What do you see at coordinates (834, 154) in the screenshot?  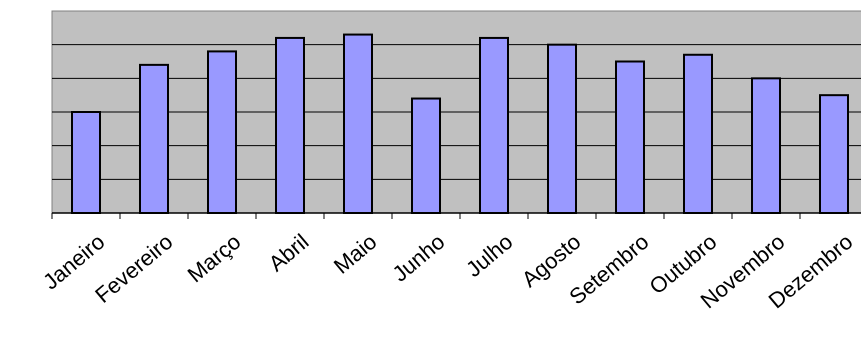 I see `bar-dezembro` at bounding box center [834, 154].